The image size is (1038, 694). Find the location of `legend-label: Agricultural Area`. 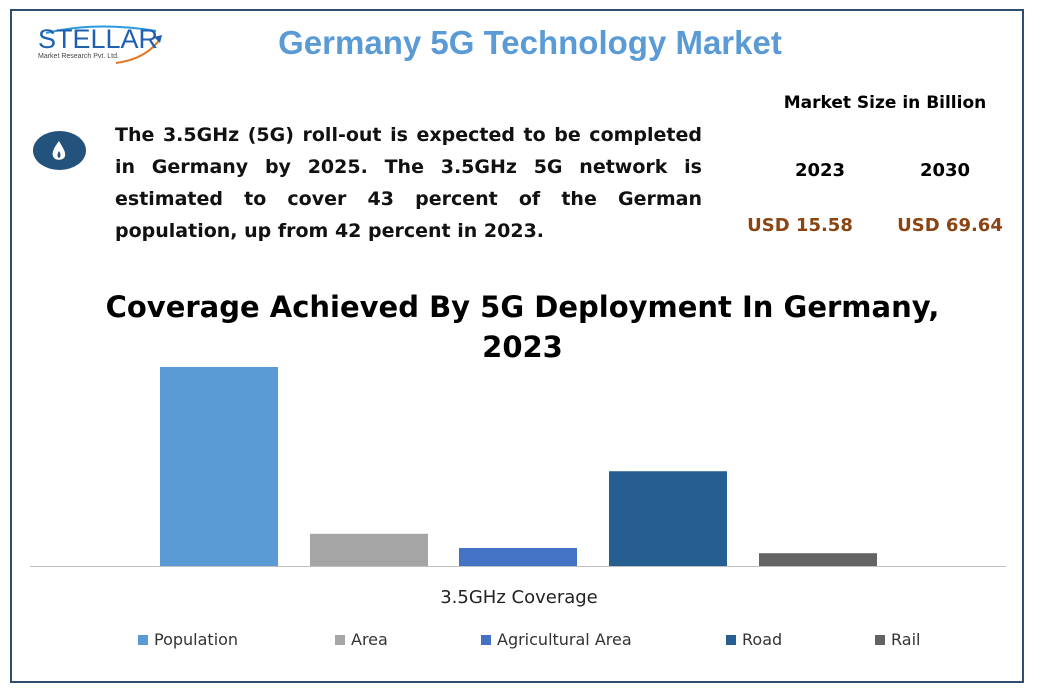

legend-label: Agricultural Area is located at coordinates (564, 639).